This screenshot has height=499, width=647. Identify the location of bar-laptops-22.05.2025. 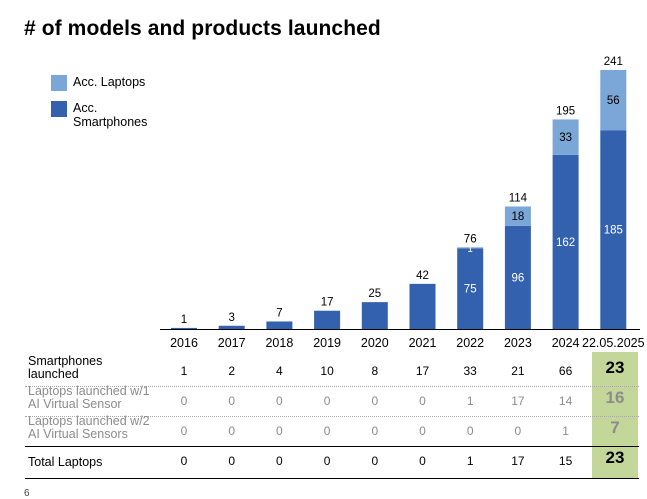
(613, 100).